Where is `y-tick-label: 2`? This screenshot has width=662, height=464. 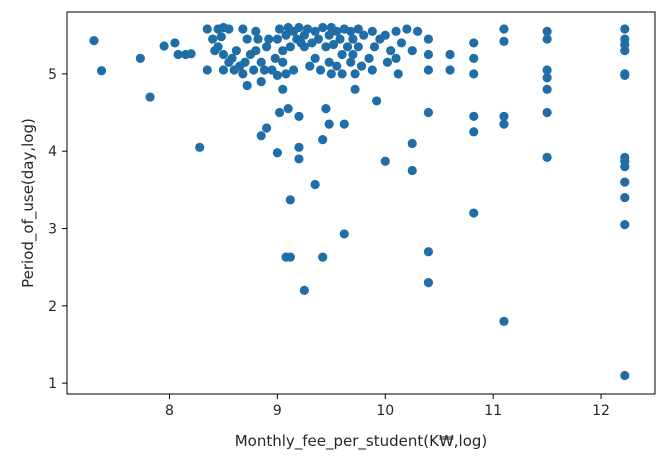 y-tick-label: 2 is located at coordinates (52, 307).